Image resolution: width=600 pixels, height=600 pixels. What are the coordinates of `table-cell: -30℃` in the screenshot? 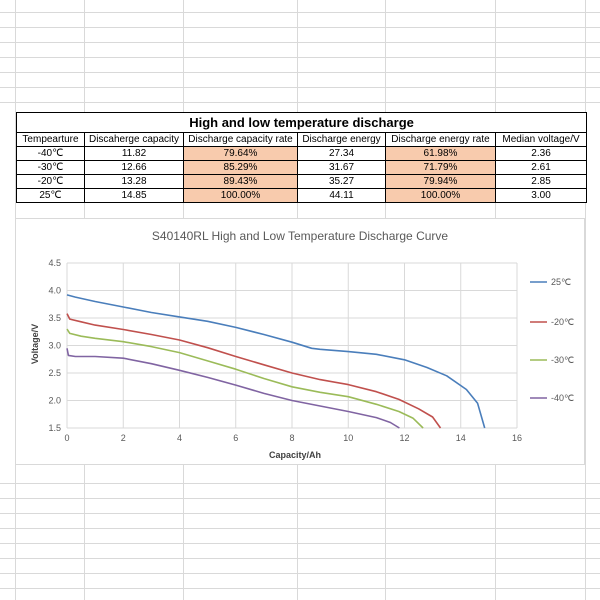 It's located at (50, 167).